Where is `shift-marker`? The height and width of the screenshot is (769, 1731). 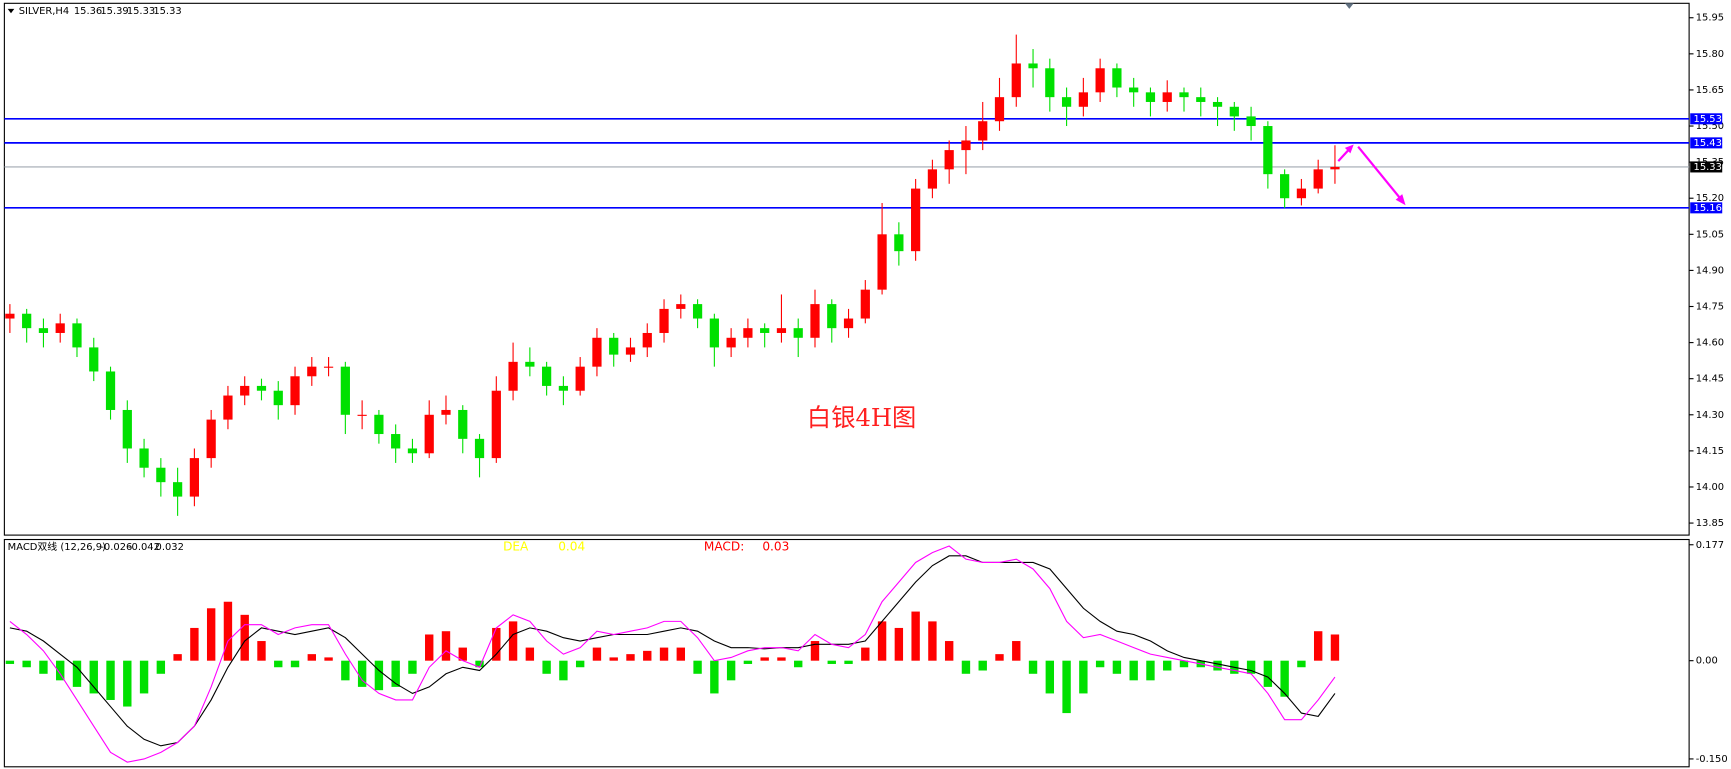 shift-marker is located at coordinates (1349, 6).